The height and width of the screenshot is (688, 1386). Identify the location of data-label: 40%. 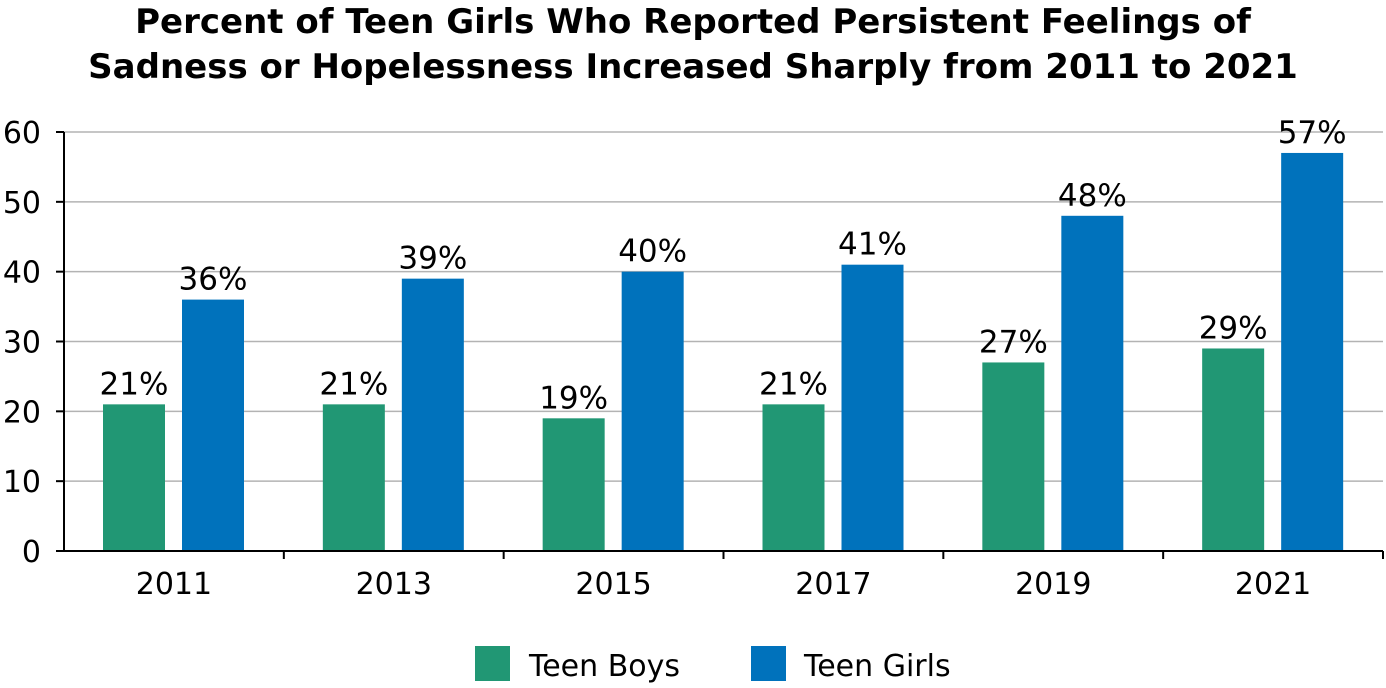
(652, 252).